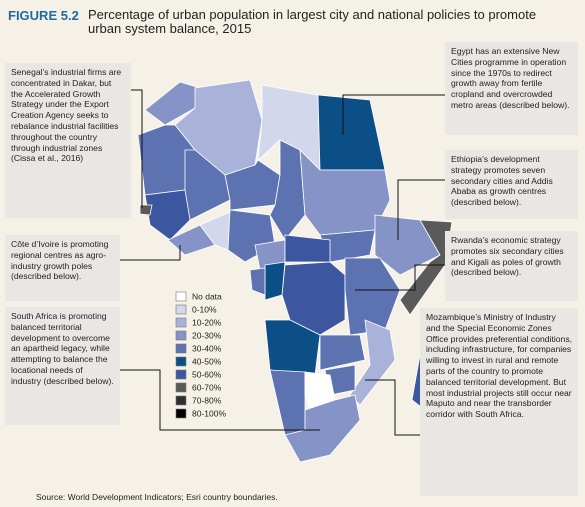  I want to click on legend-label: 80-100%, so click(209, 413).